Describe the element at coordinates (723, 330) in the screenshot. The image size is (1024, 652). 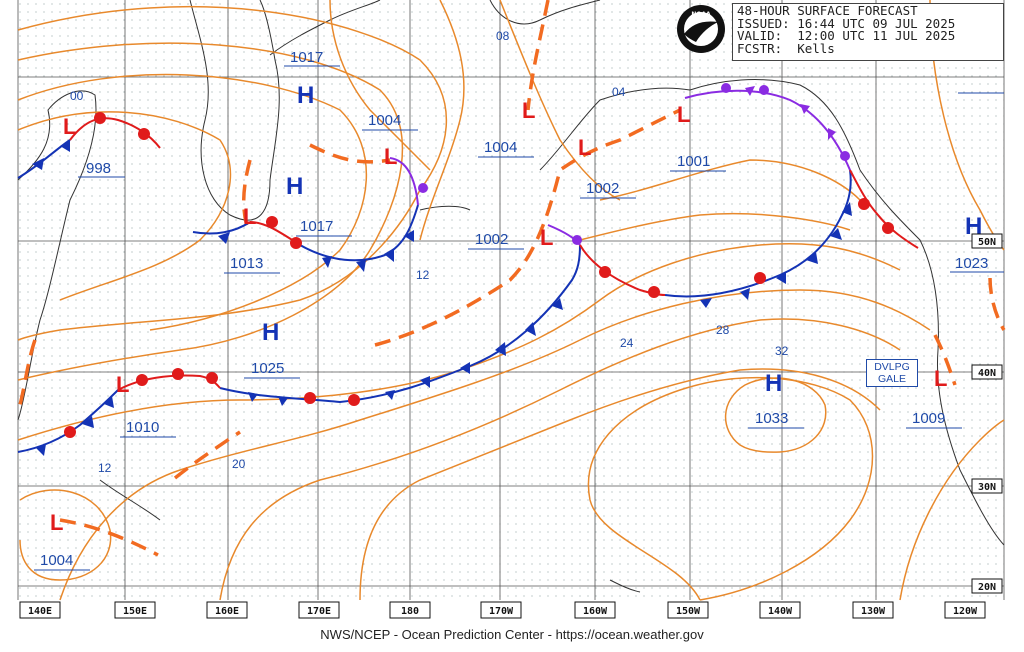
I see `isobar-label: 28` at that location.